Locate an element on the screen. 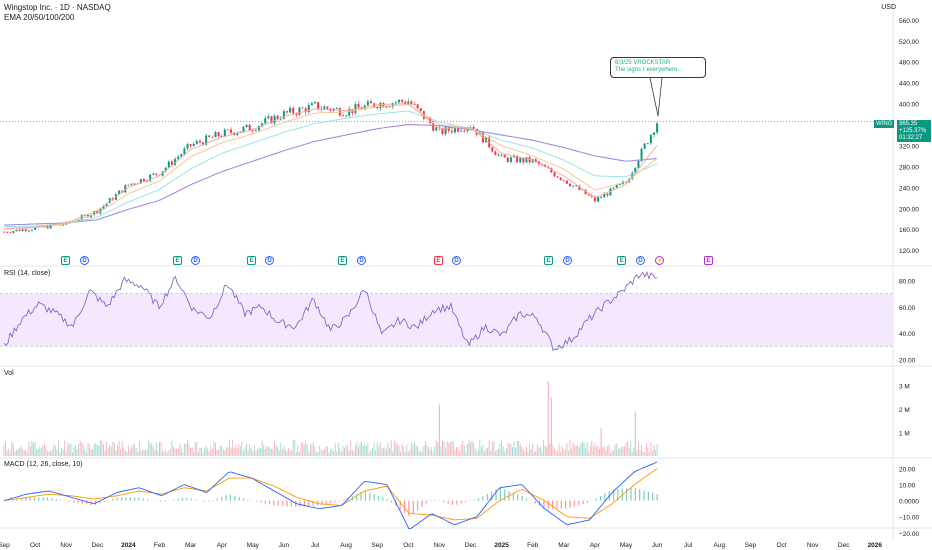 This screenshot has height=550, width=932. time-tick-label: Nov is located at coordinates (440, 545).